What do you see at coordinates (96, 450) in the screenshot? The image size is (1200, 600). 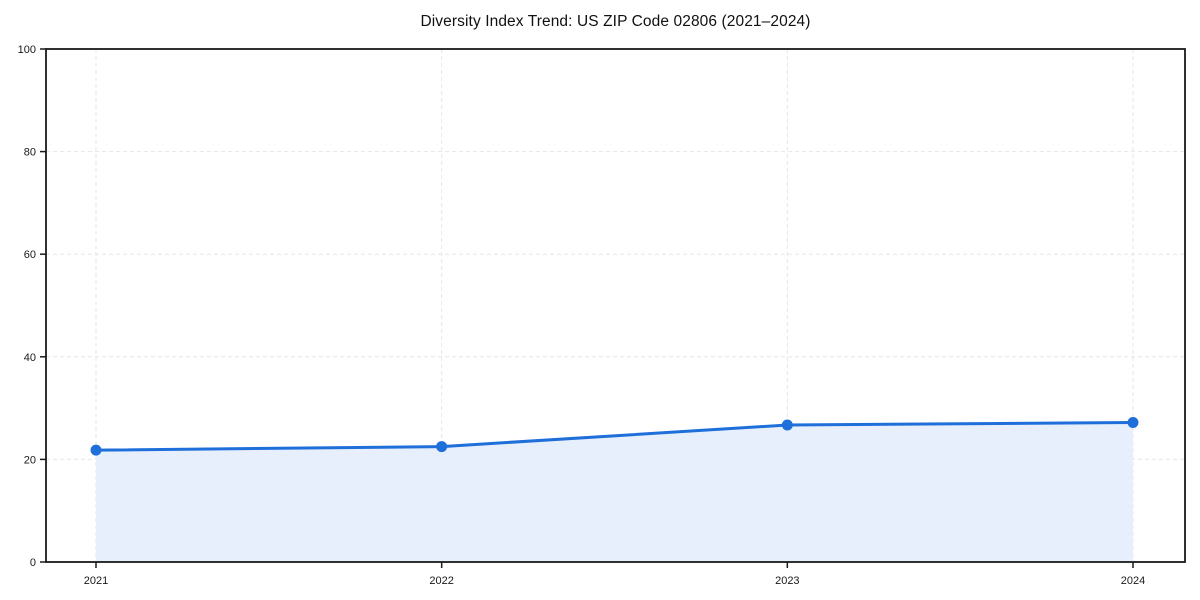 I see `data-point-2021` at bounding box center [96, 450].